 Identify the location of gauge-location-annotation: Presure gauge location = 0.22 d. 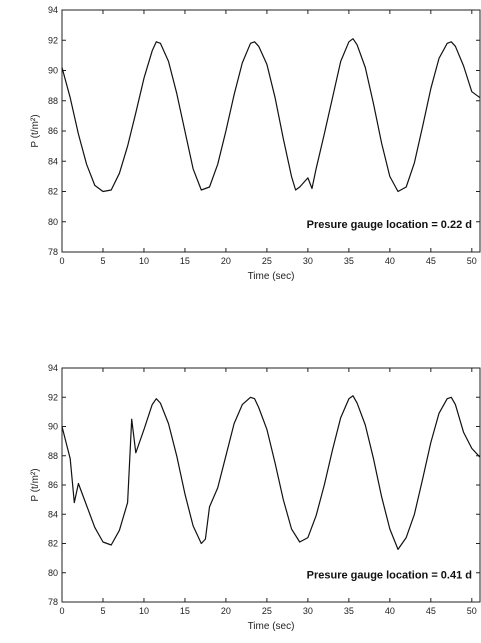
(389, 225).